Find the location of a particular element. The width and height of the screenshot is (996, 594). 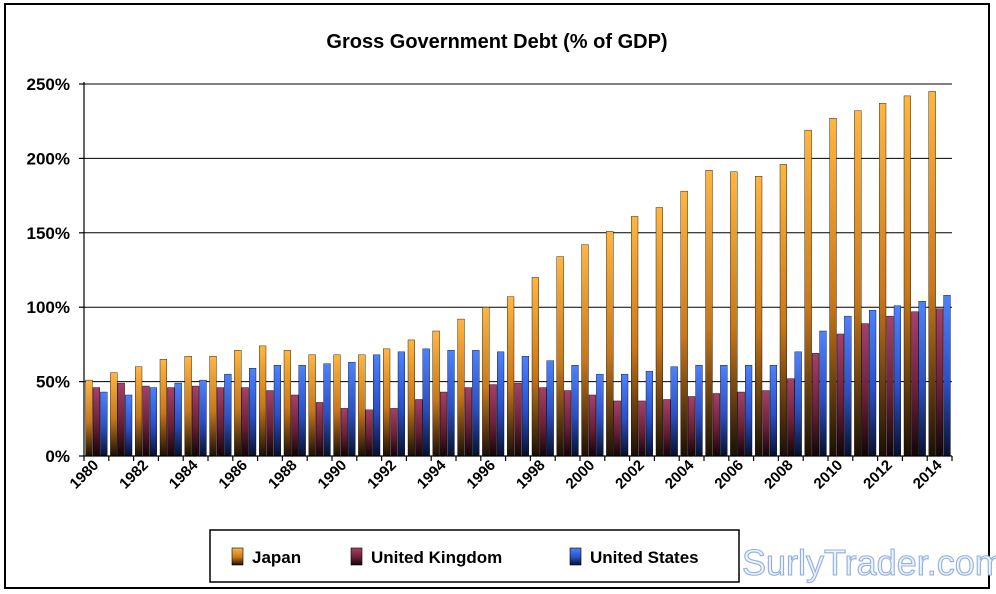

bar-united-states-1983 is located at coordinates (178, 419).